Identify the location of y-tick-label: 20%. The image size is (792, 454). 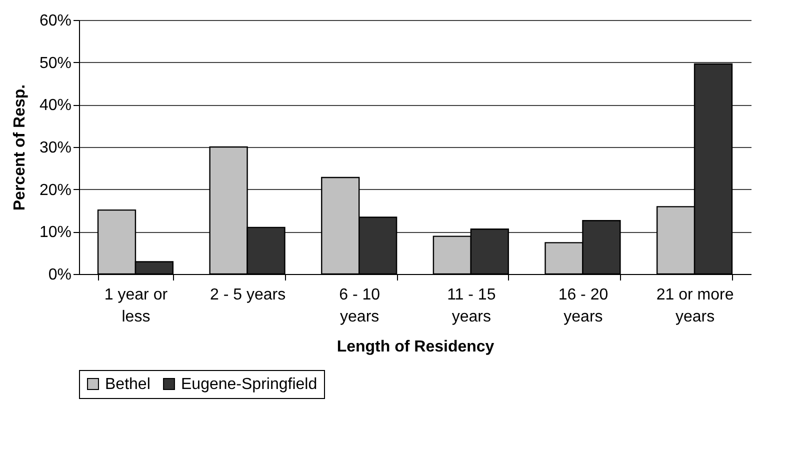
(55, 190).